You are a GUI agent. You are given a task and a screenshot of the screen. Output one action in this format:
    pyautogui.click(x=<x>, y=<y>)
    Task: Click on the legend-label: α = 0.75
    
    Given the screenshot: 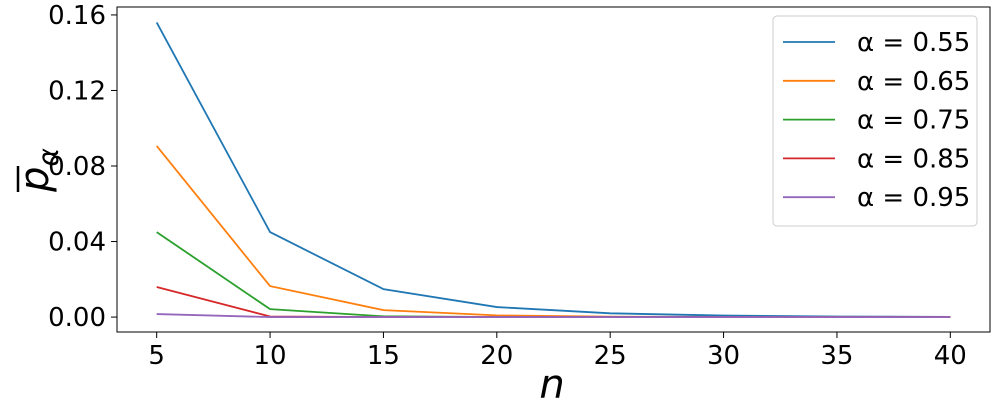 What is the action you would take?
    pyautogui.click(x=913, y=121)
    